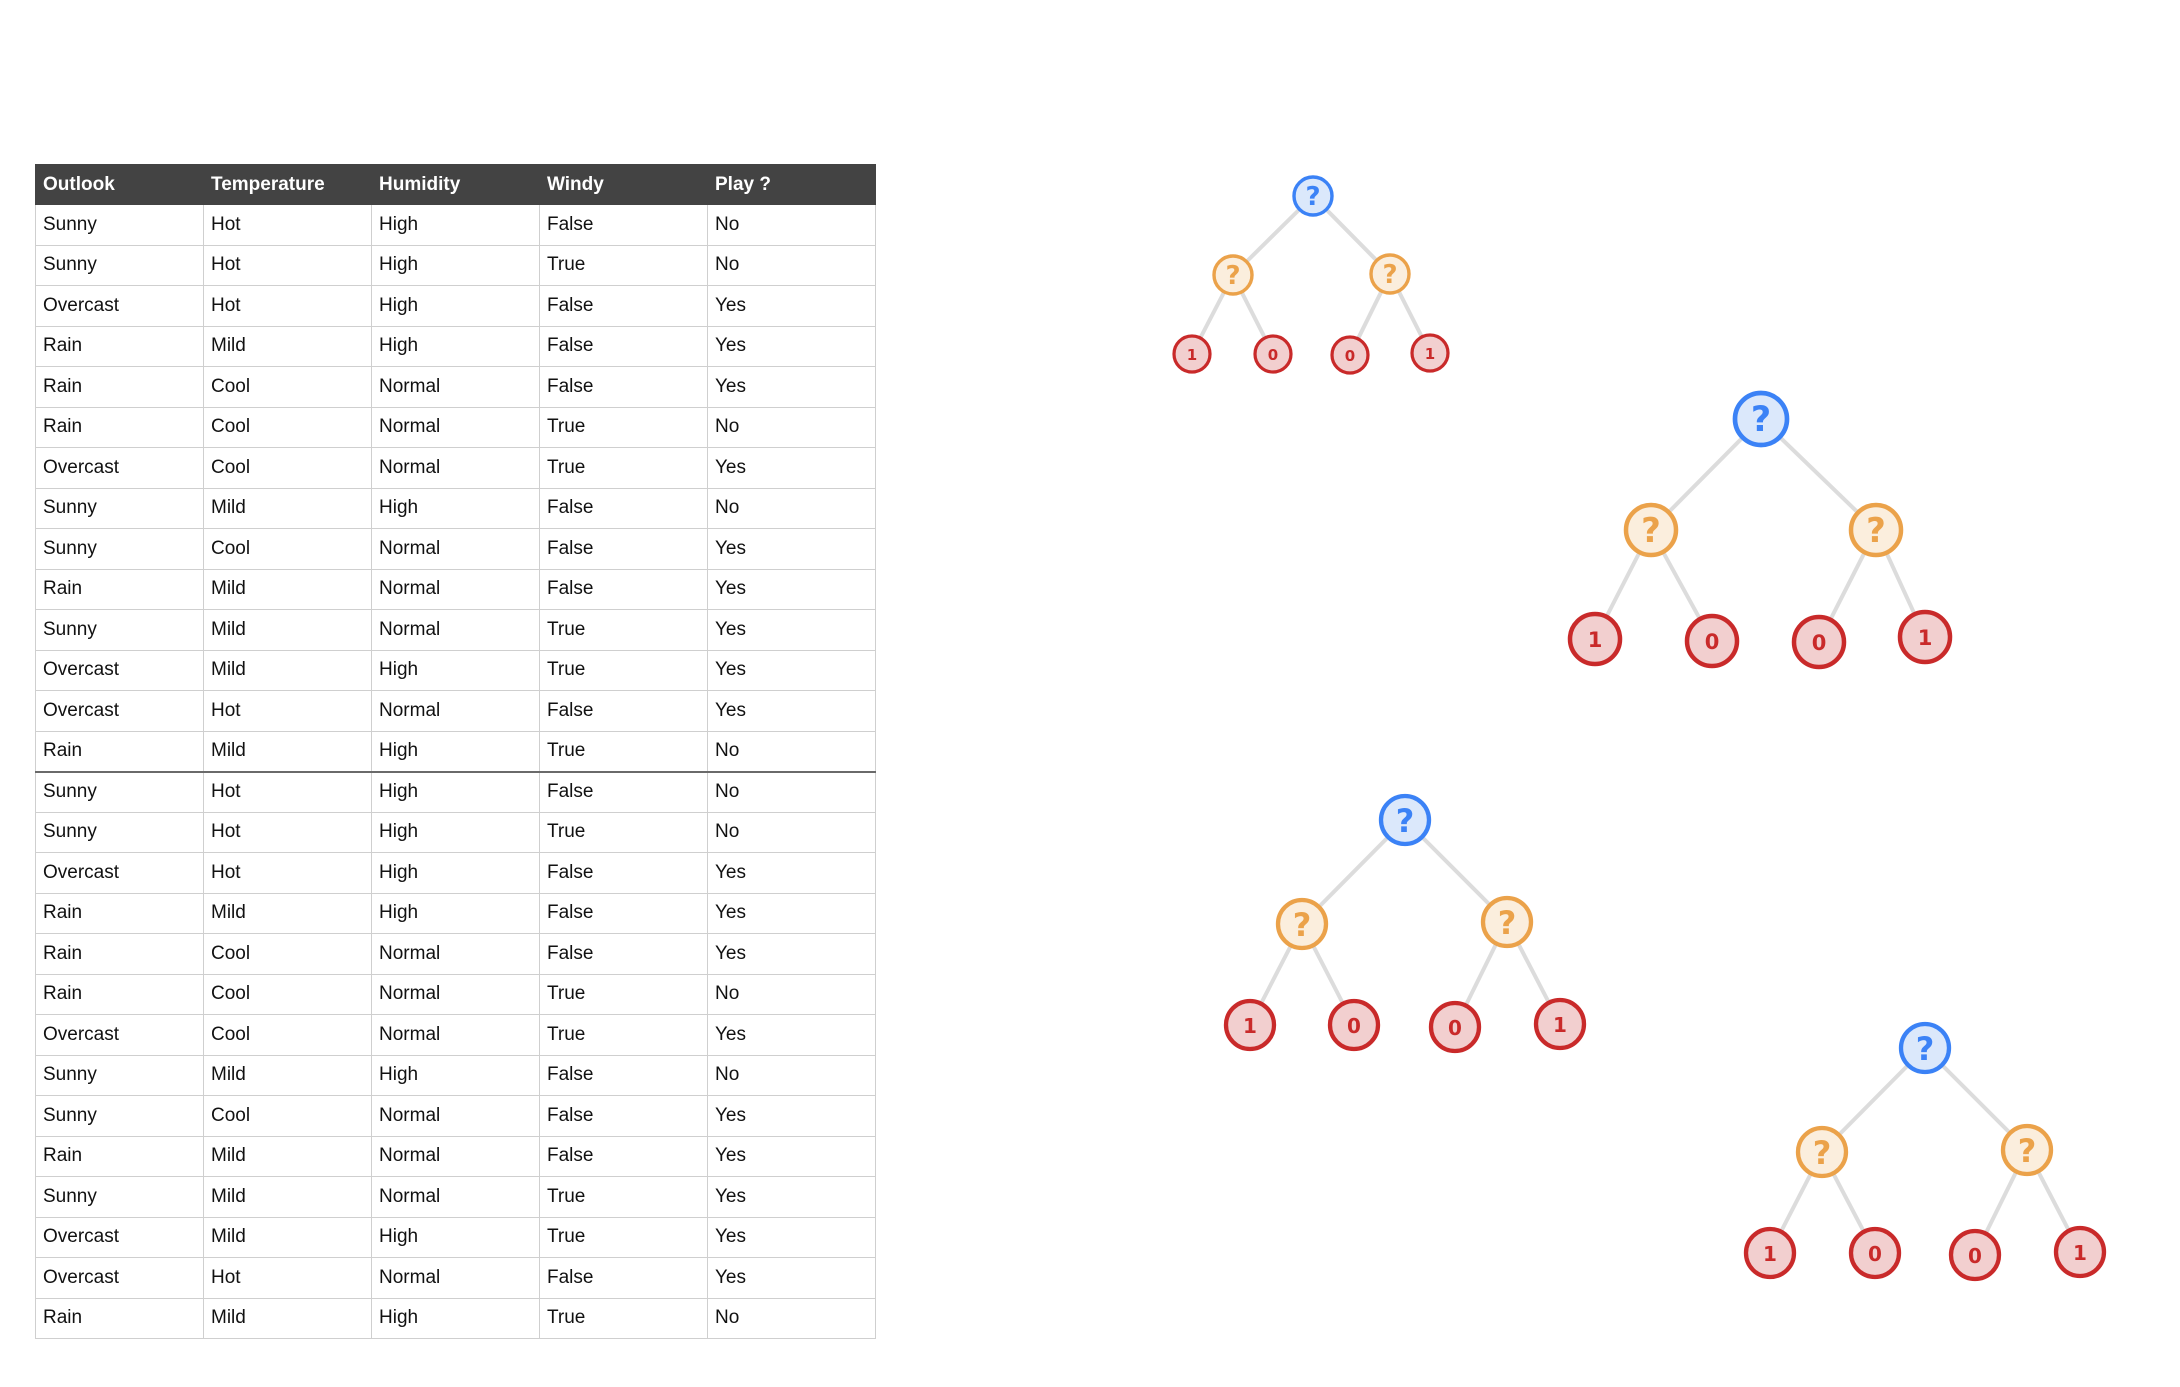 Image resolution: width=2180 pixels, height=1387 pixels. I want to click on column-header-outlook: Outlook, so click(119, 184).